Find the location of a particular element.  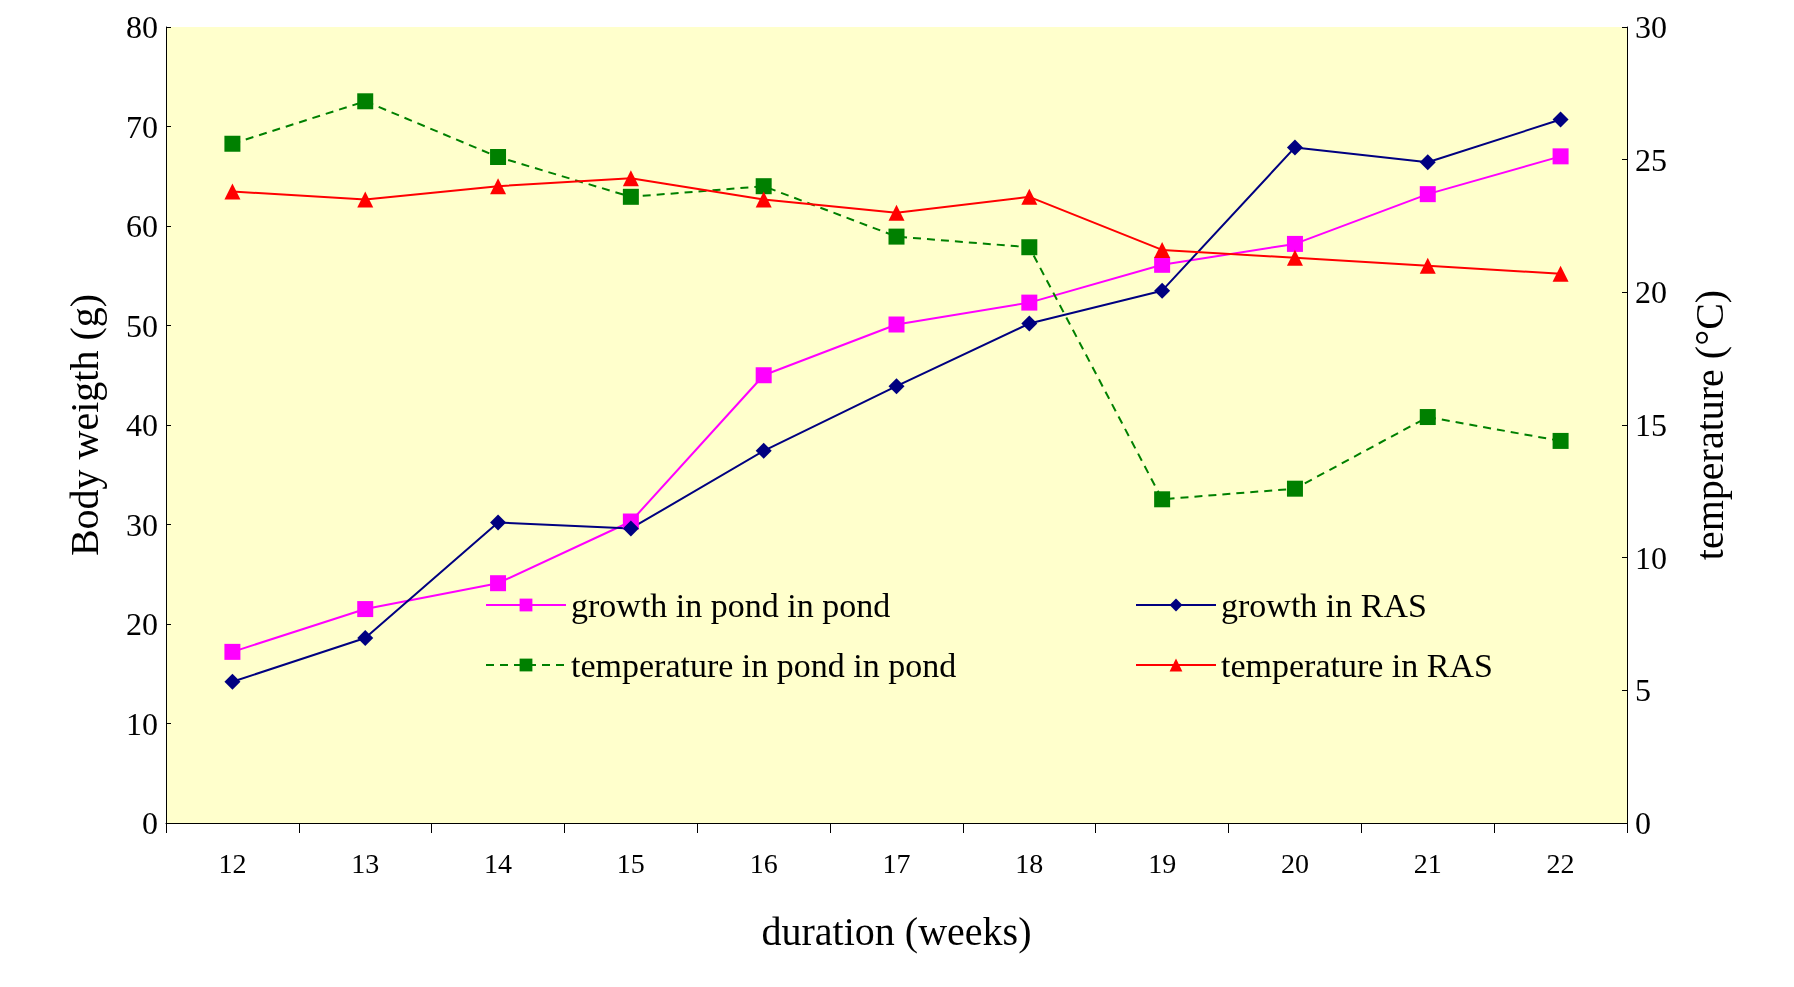

y2-tick-label: 30 is located at coordinates (1651, 27).